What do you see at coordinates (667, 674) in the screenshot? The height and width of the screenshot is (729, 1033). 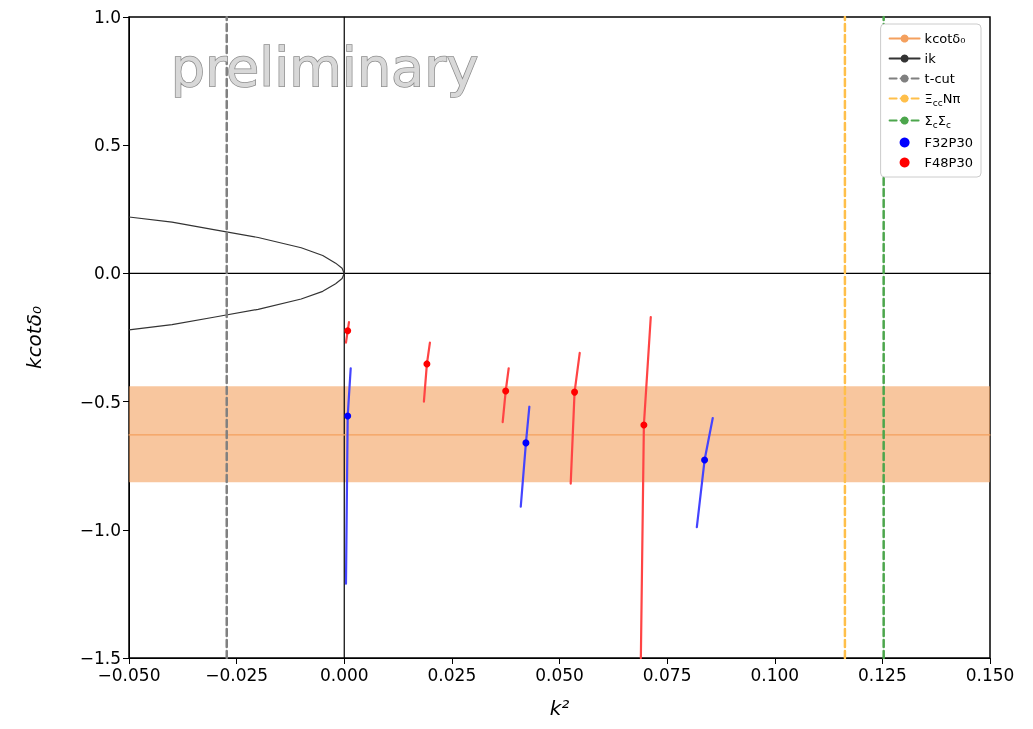 I see `x-tick-label: 0.075` at bounding box center [667, 674].